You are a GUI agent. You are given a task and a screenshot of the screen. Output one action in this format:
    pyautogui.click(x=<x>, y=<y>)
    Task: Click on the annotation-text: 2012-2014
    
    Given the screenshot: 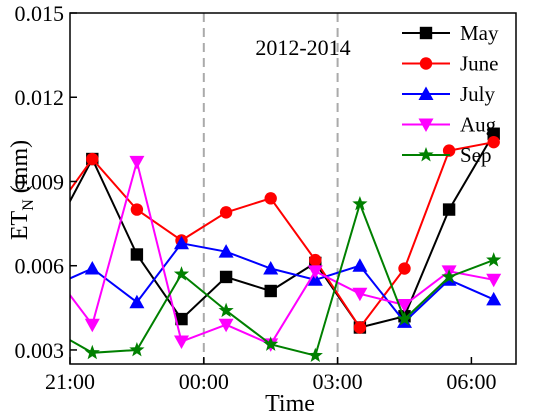 What is the action you would take?
    pyautogui.click(x=302, y=47)
    